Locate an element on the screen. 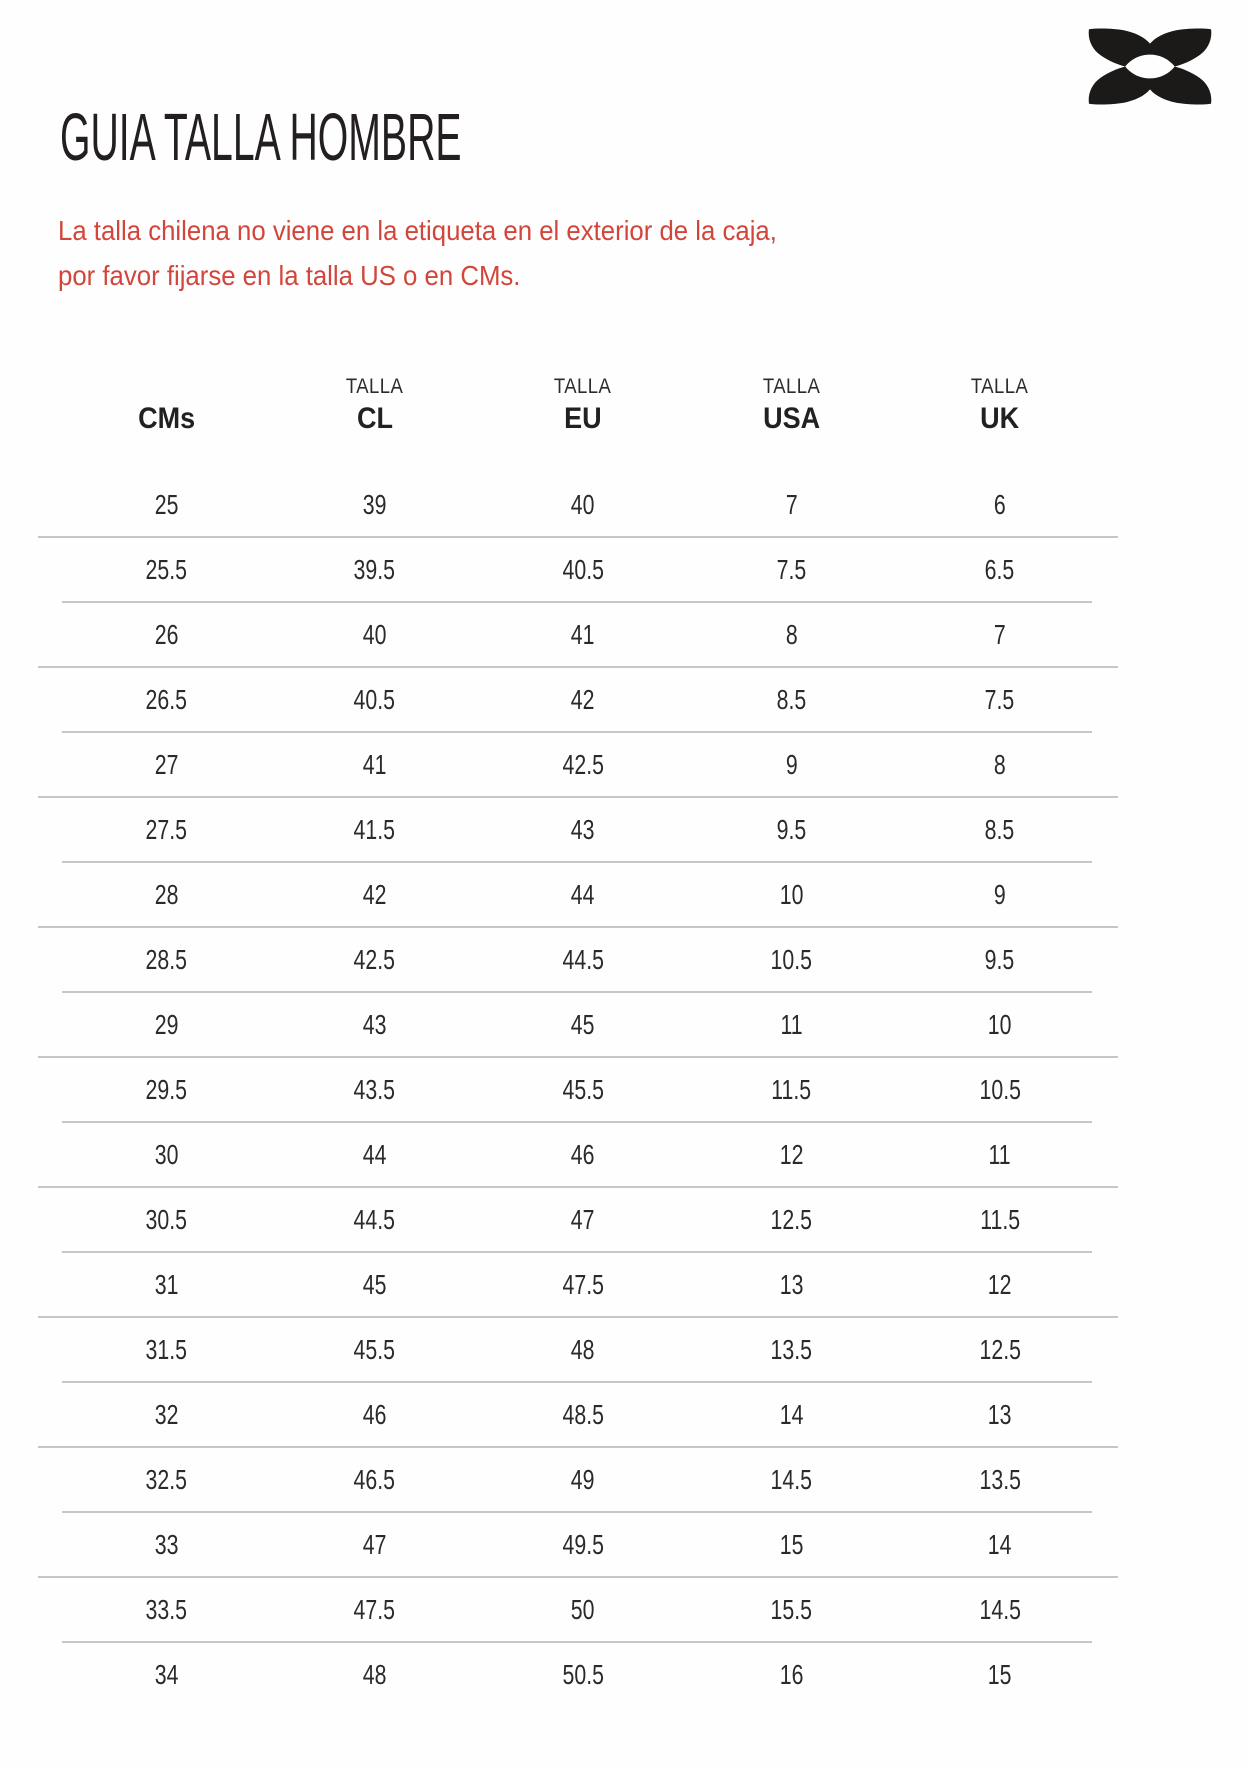  size-cell: 11.5 is located at coordinates (999, 1219).